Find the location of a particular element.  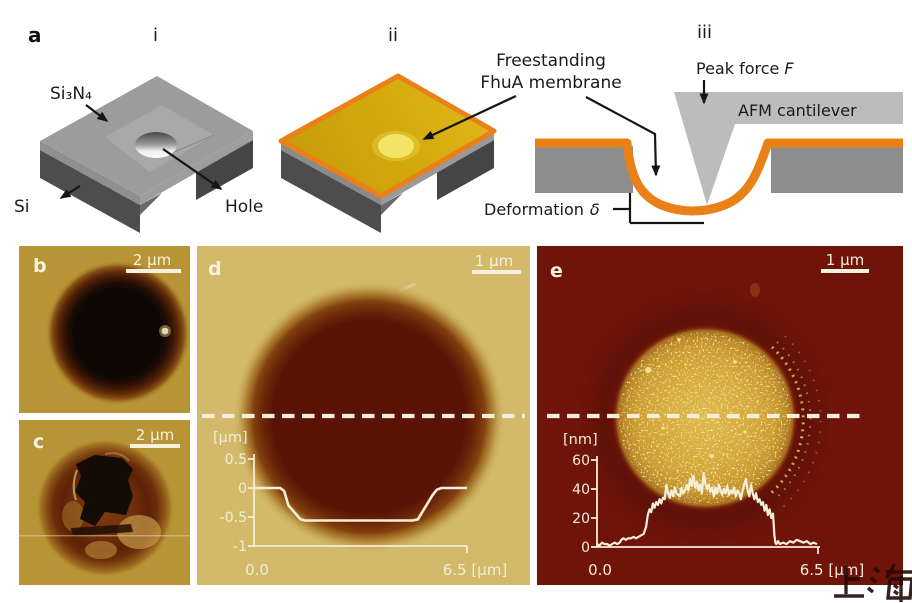

si-label: Si is located at coordinates (22, 207).